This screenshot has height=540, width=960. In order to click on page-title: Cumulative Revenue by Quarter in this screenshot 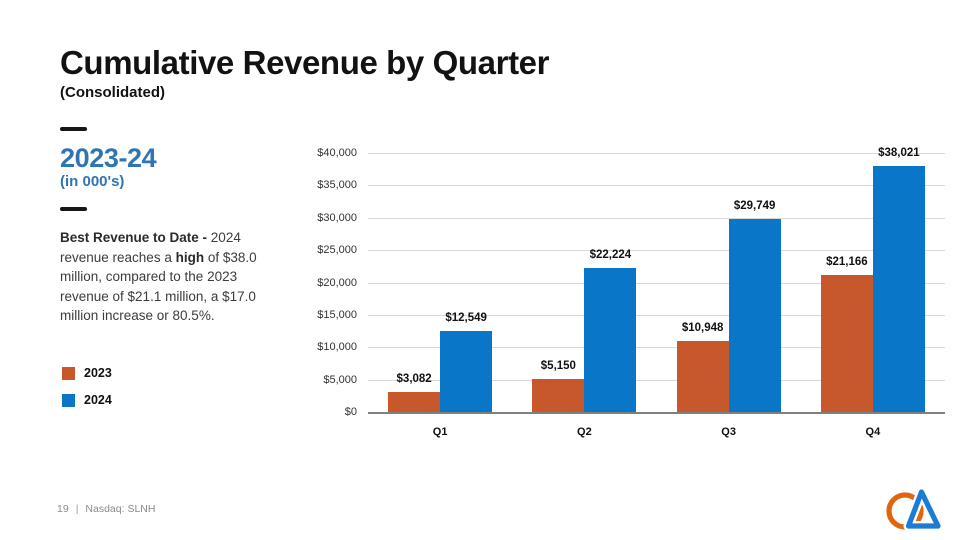, I will do `click(305, 62)`.